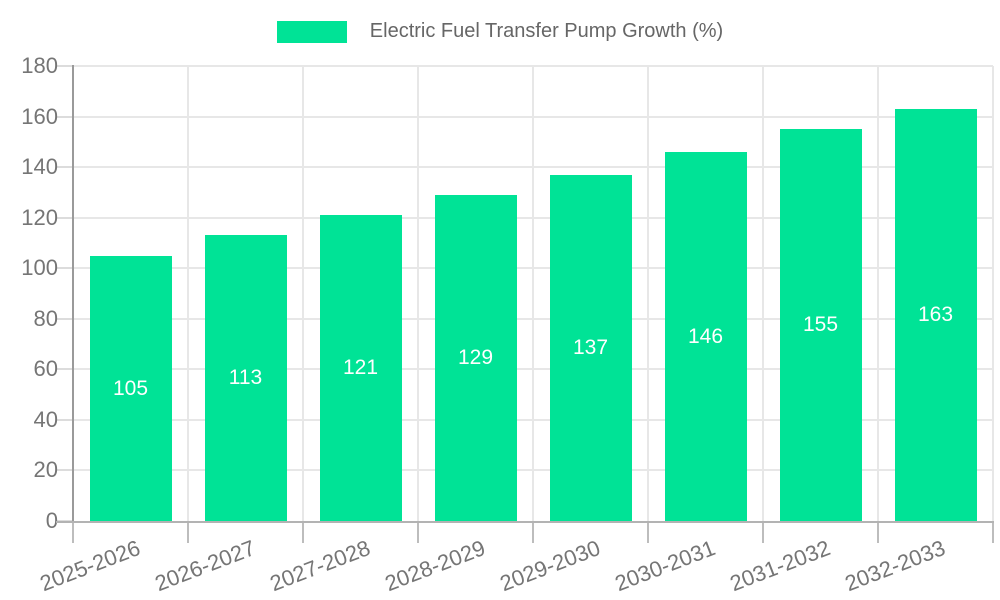  Describe the element at coordinates (39, 65) in the screenshot. I see `y-axis-tick-label: 180` at that location.